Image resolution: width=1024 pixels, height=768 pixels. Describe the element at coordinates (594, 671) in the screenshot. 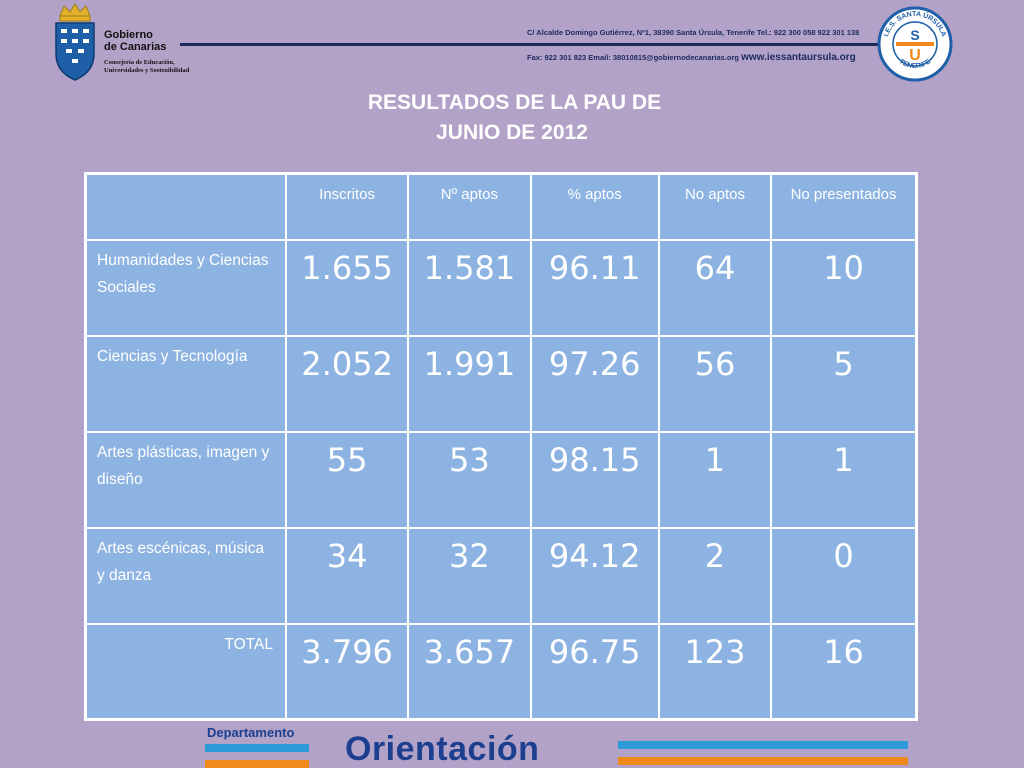

I see `cell-pct-aptos: 96.75` at that location.